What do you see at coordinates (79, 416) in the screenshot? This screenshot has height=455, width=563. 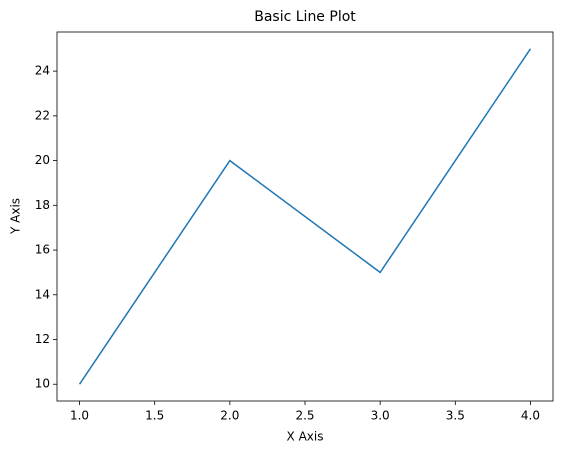 I see `x-tick-label: 1.0` at bounding box center [79, 416].